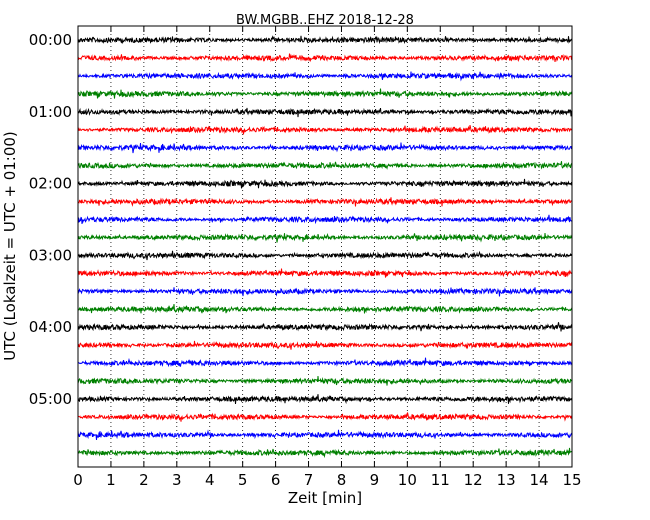 The height and width of the screenshot is (520, 650). Describe the element at coordinates (50, 327) in the screenshot. I see `y-tick-label: 04:00` at that location.